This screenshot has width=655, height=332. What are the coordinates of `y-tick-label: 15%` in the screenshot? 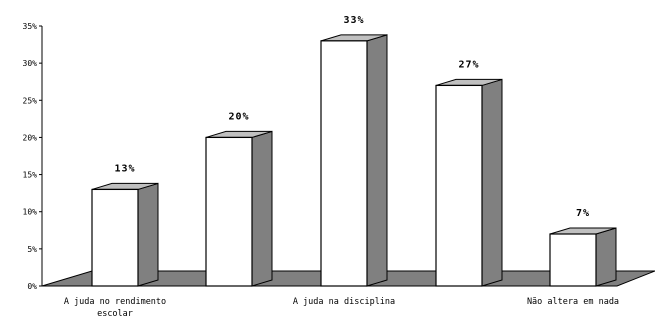 It's located at (30, 175).